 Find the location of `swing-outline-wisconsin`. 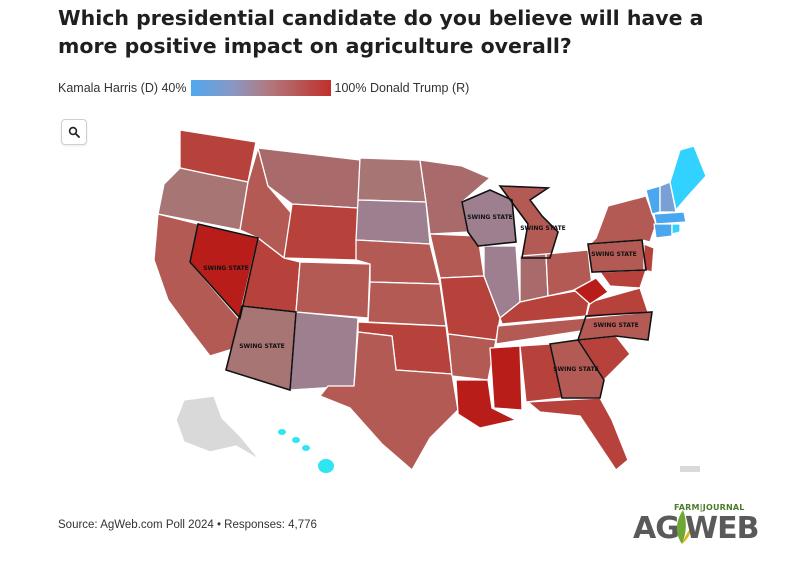

swing-outline-wisconsin is located at coordinates (489, 218).